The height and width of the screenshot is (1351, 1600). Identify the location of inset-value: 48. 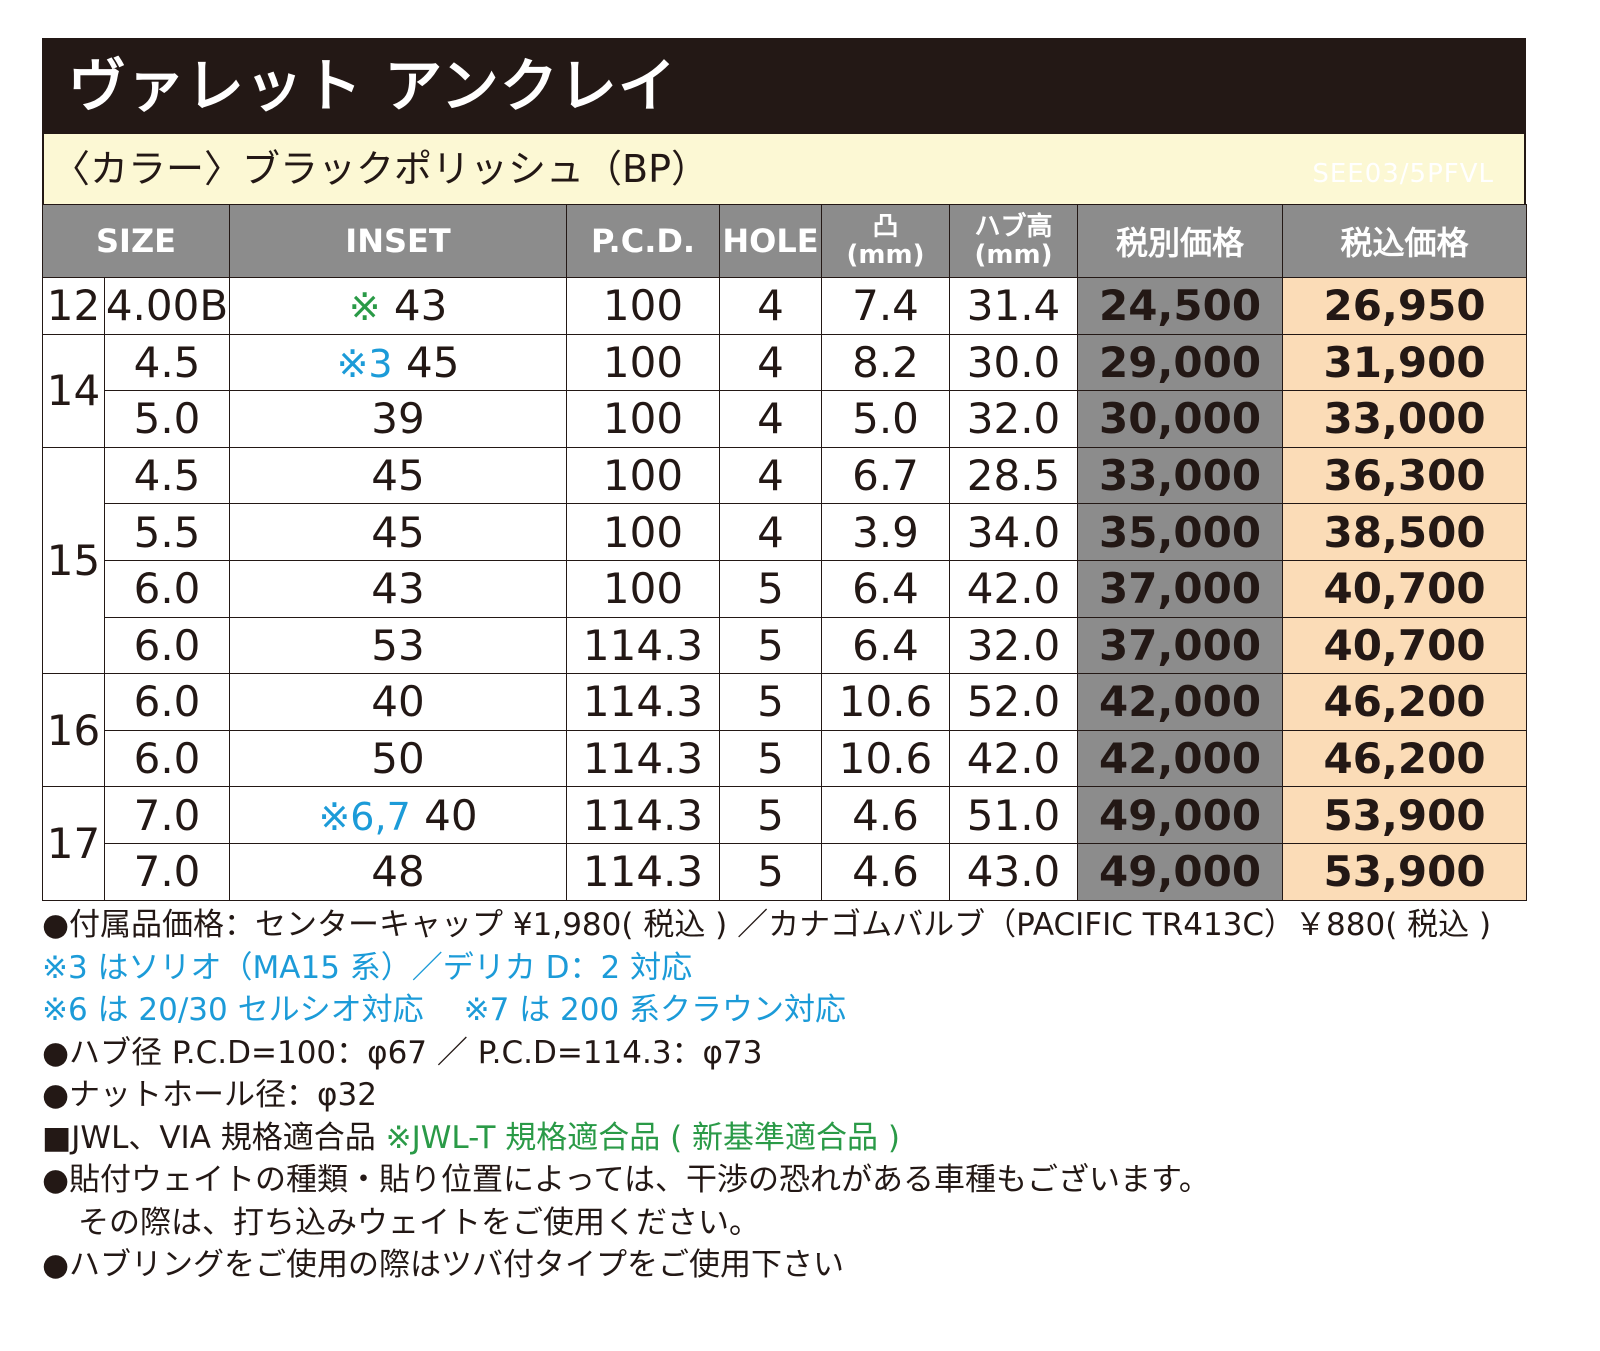
(398, 872).